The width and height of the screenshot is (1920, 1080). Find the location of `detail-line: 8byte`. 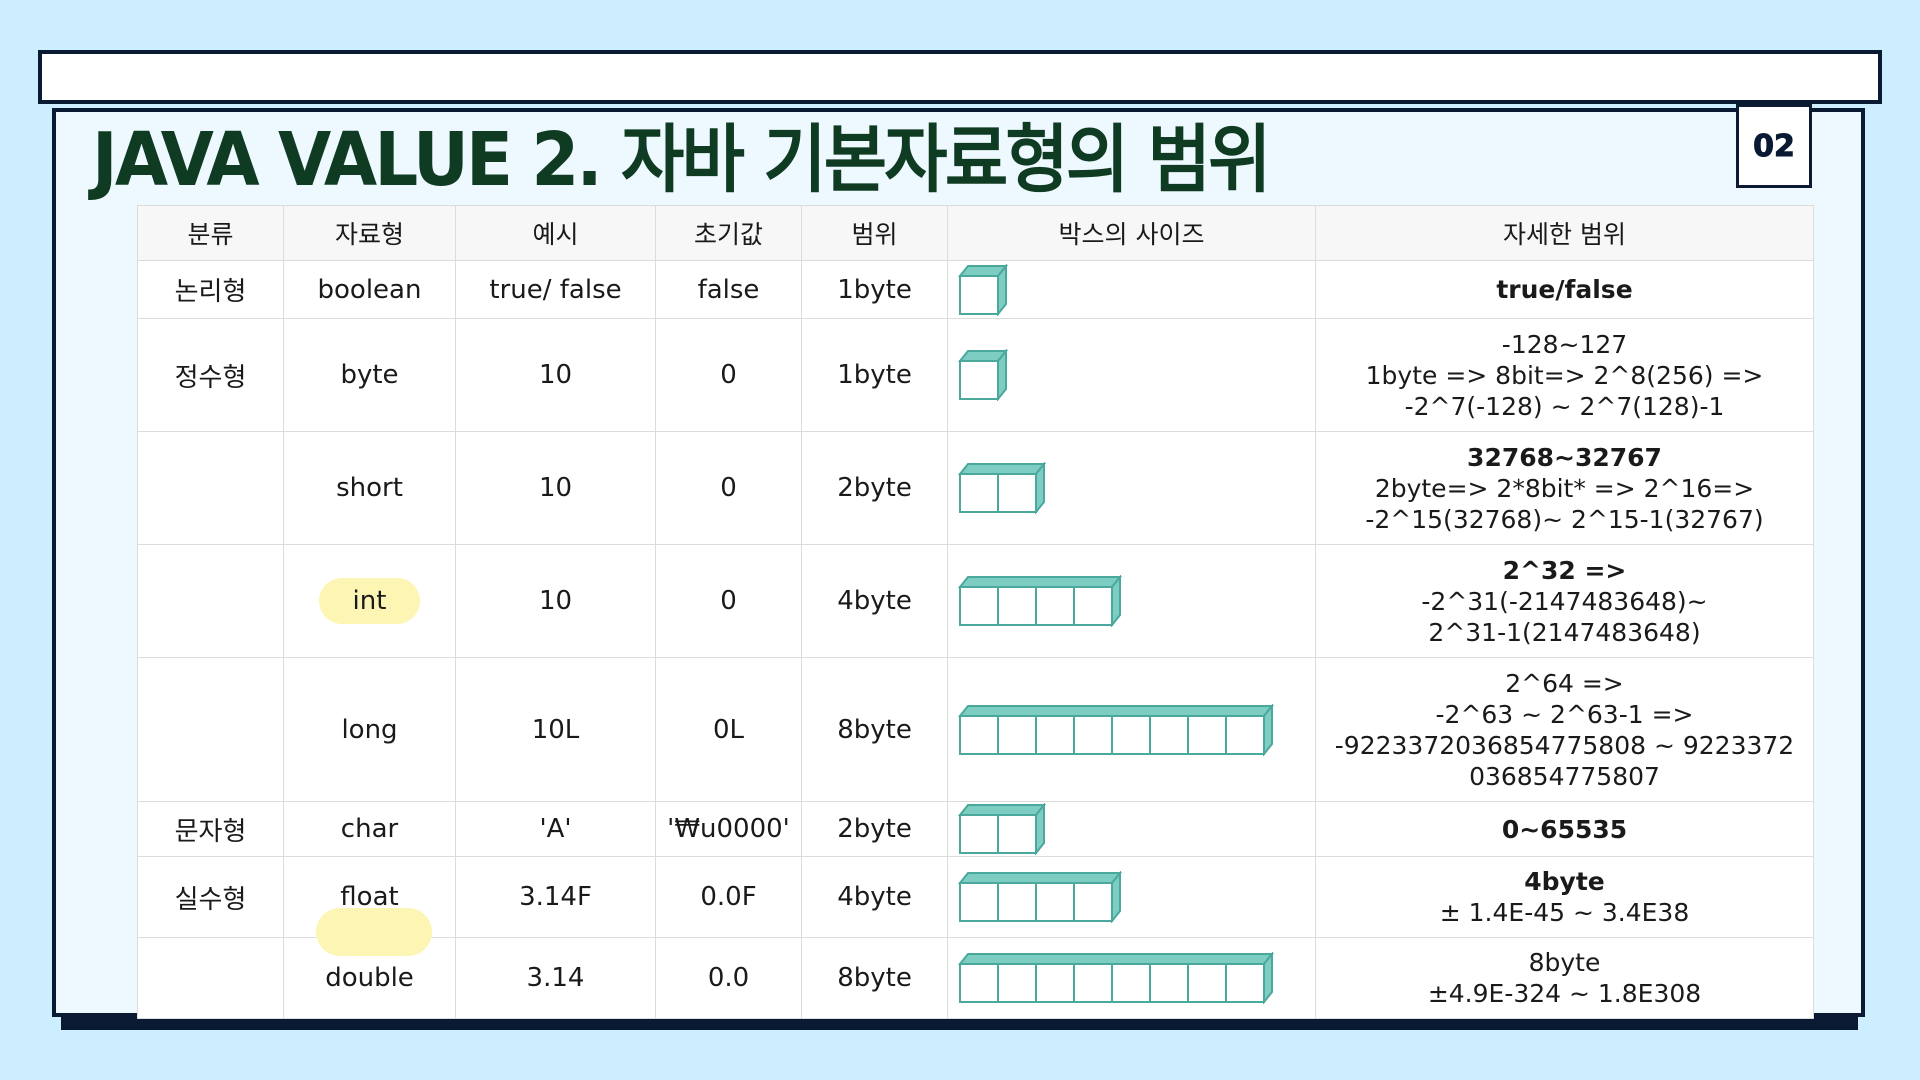

detail-line: 8byte is located at coordinates (1564, 962).